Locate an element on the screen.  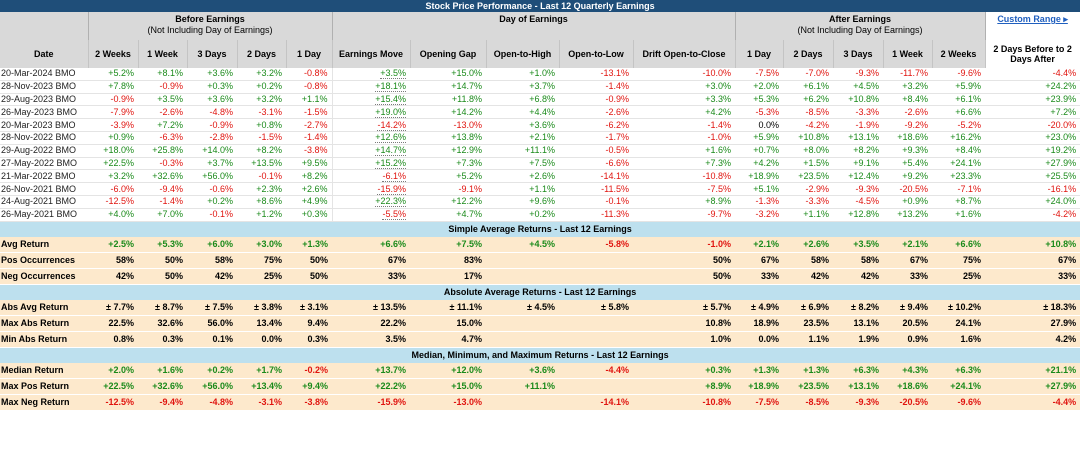
stat-label: Pos Occurrences is located at coordinates (44, 260).